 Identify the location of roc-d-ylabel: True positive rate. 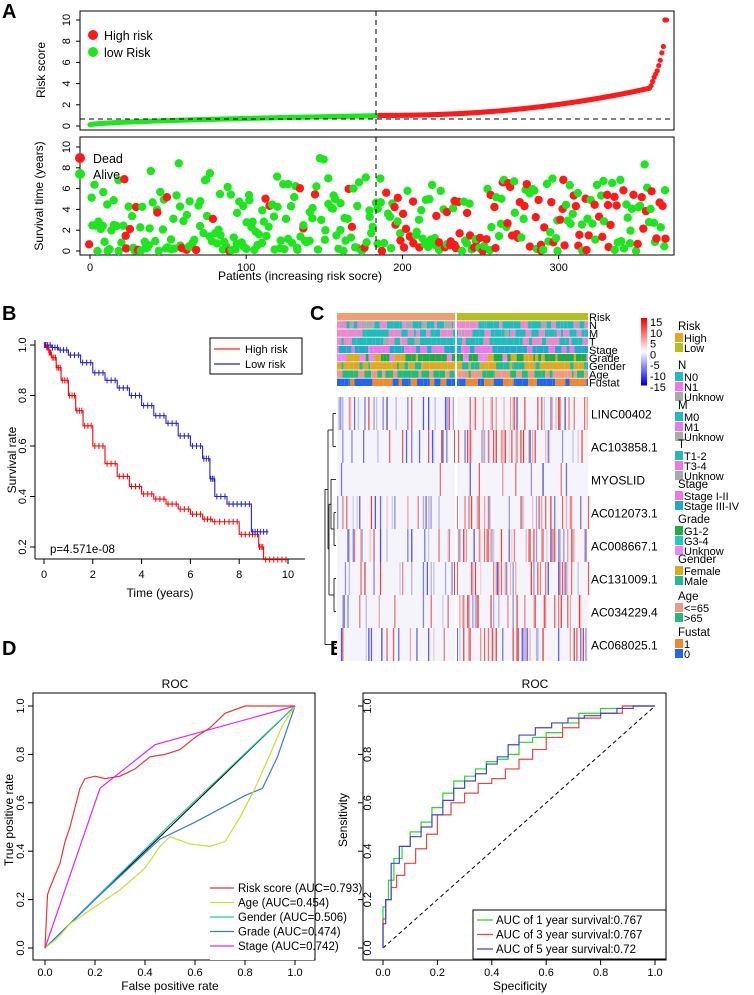
(9, 820).